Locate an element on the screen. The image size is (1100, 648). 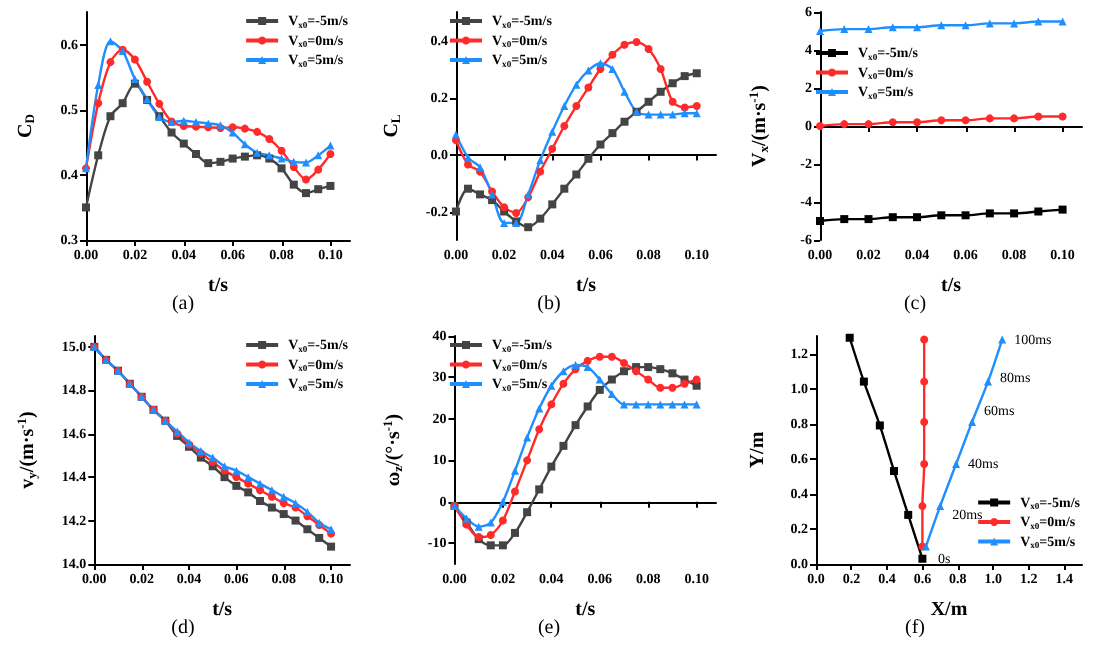
y-axis-title: Y/m is located at coordinates (758, 449).